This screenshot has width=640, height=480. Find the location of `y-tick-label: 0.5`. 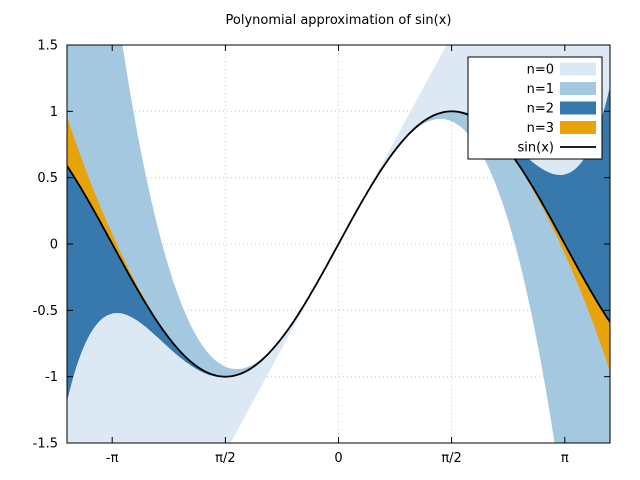

y-tick-label: 0.5 is located at coordinates (47, 178).